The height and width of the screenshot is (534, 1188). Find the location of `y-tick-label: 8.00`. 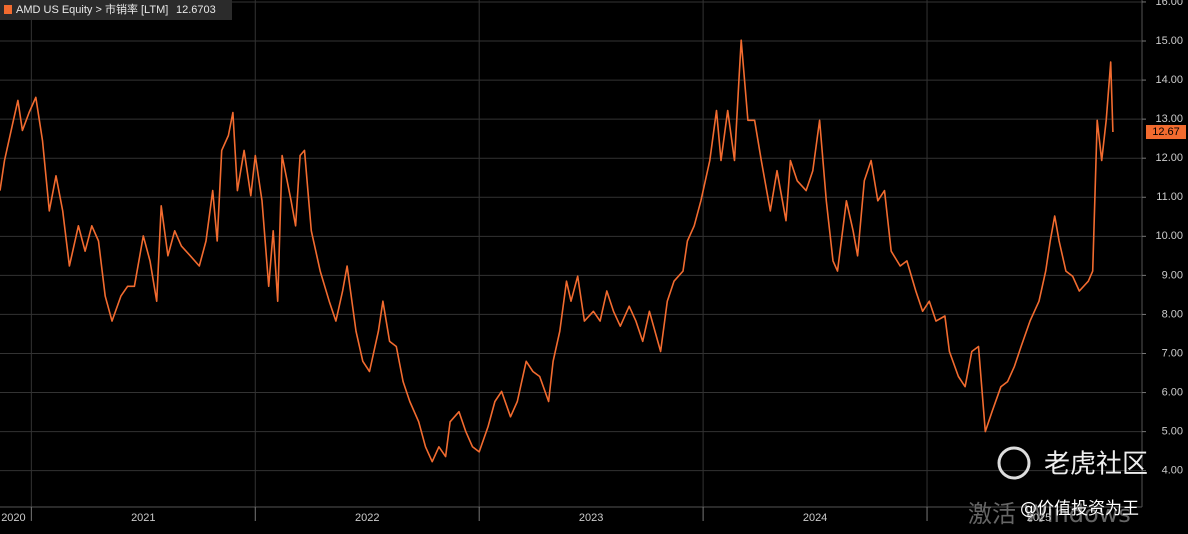

y-tick-label: 8.00 is located at coordinates (1172, 314).